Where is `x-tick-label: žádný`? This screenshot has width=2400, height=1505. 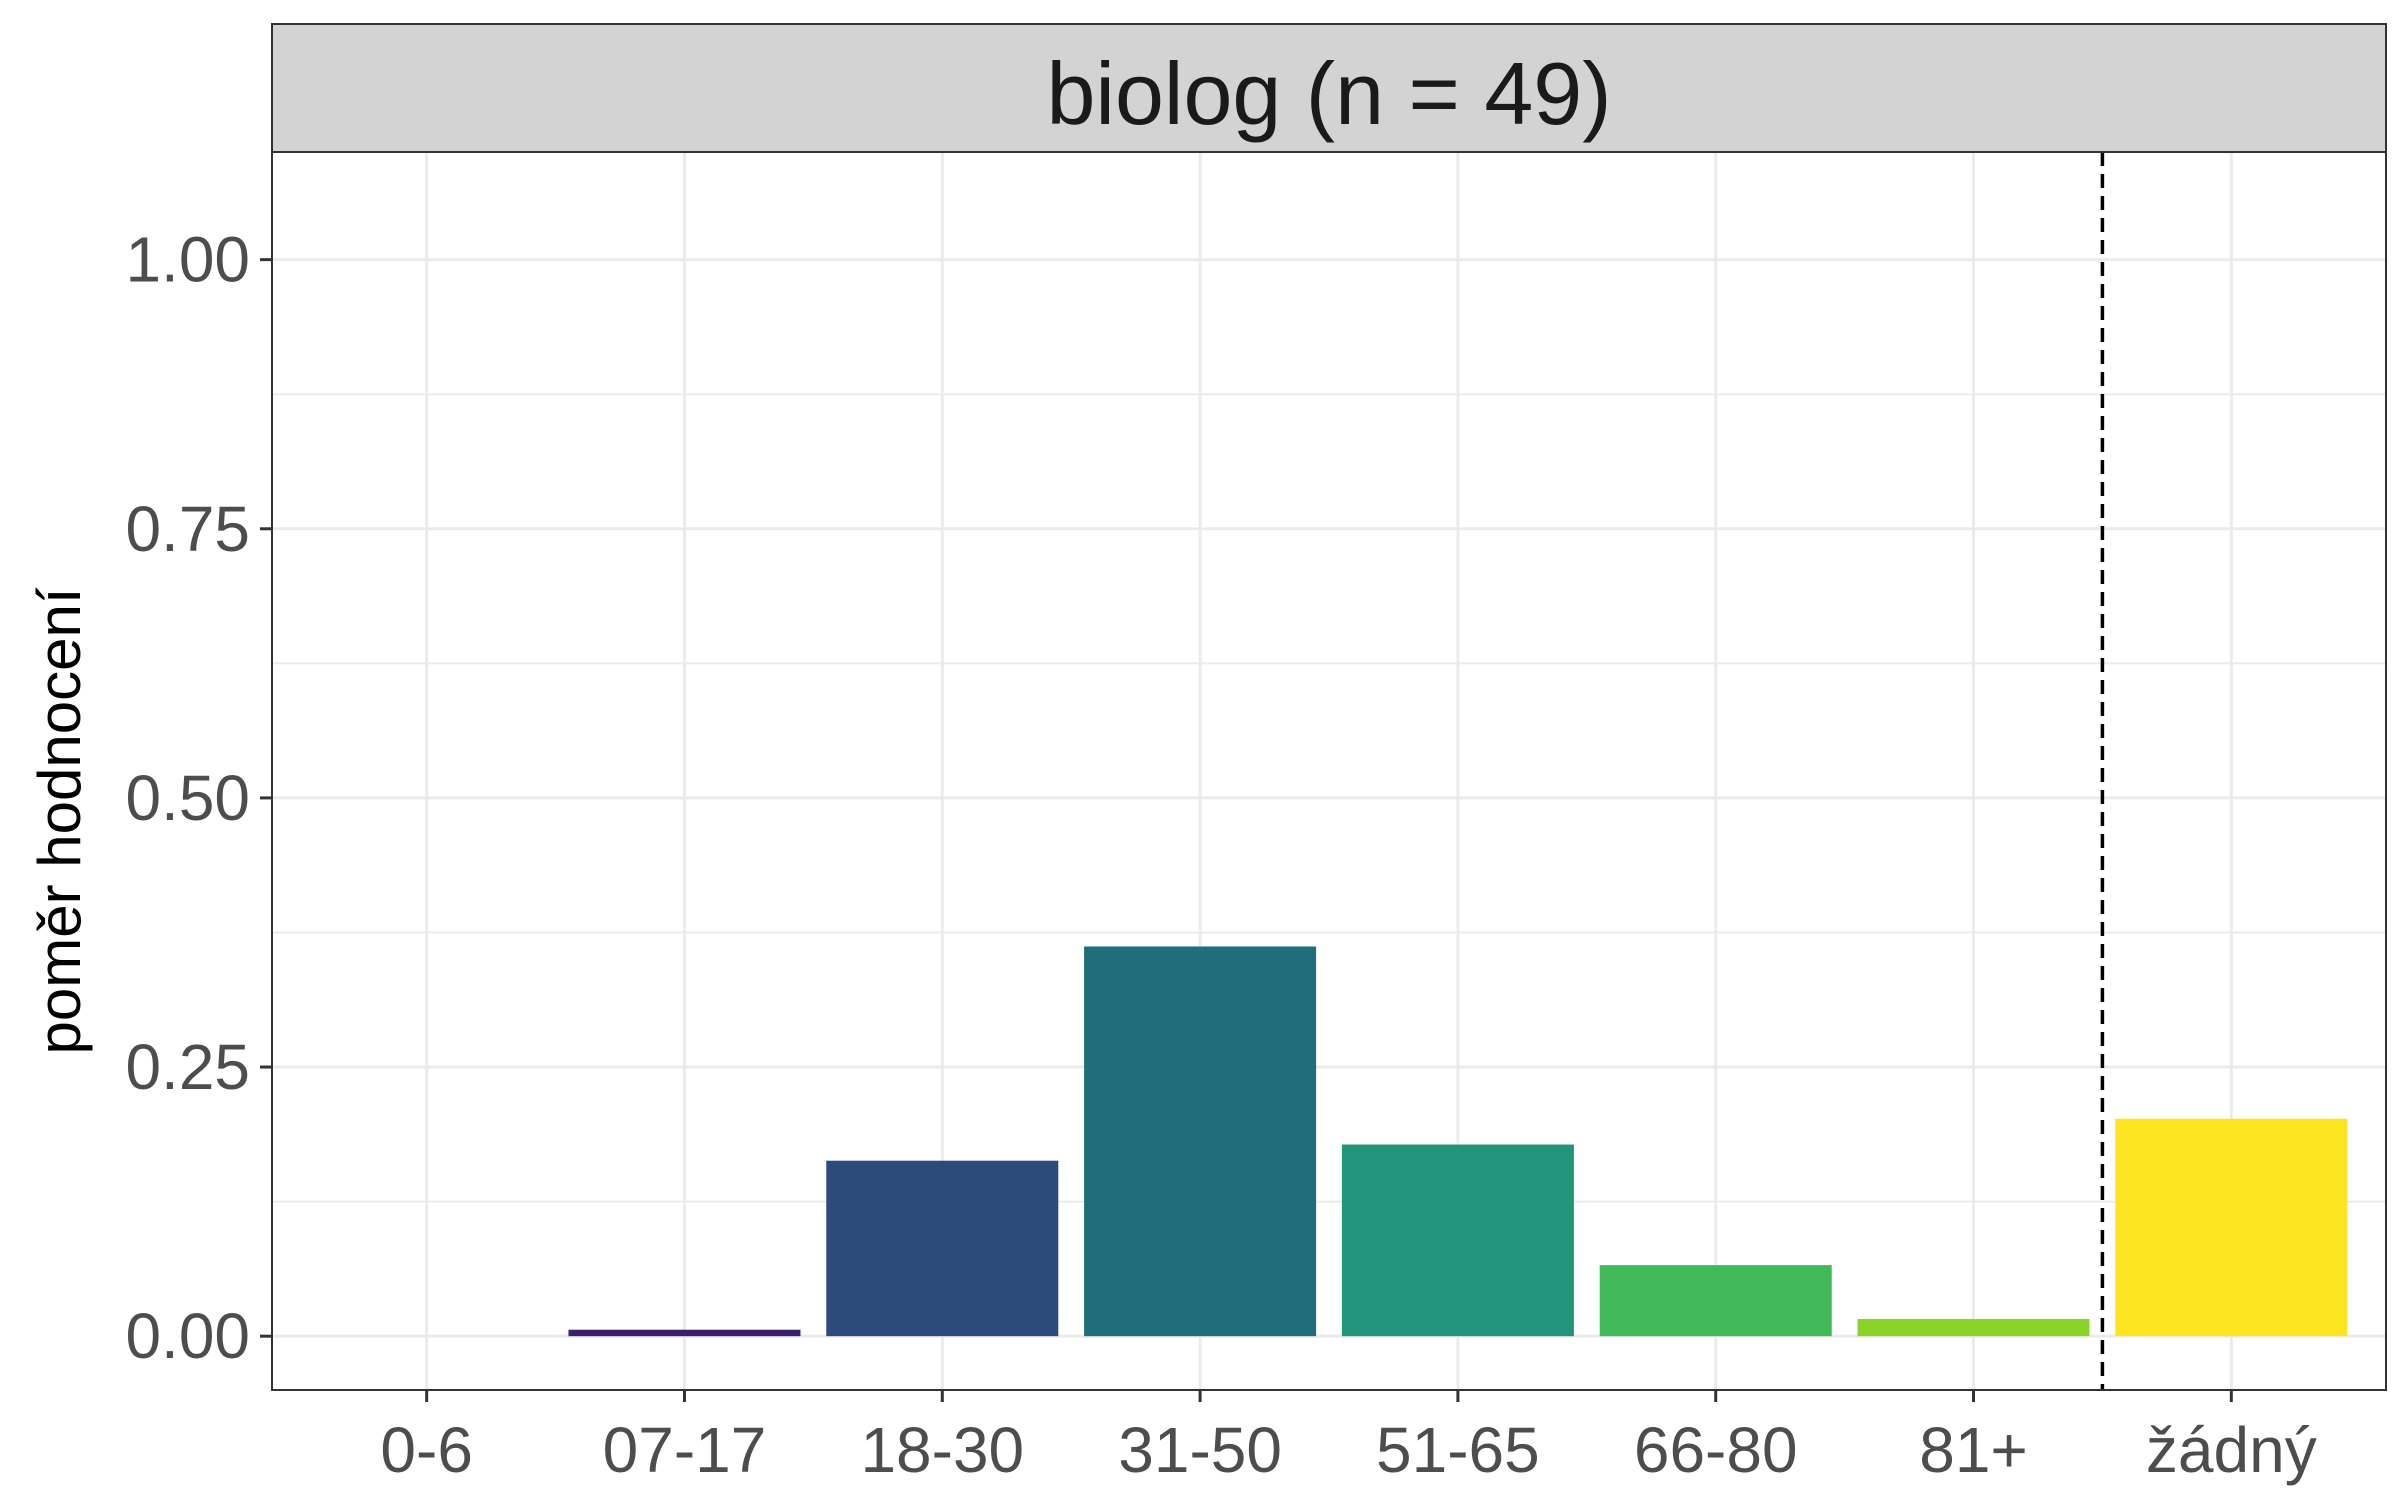 x-tick-label: žádný is located at coordinates (2231, 1450).